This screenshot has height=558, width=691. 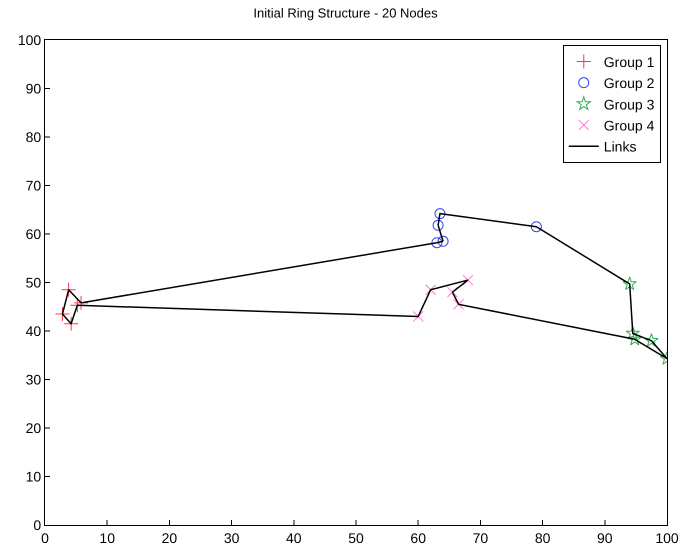 What do you see at coordinates (34, 330) in the screenshot?
I see `y-tick-label: 40` at bounding box center [34, 330].